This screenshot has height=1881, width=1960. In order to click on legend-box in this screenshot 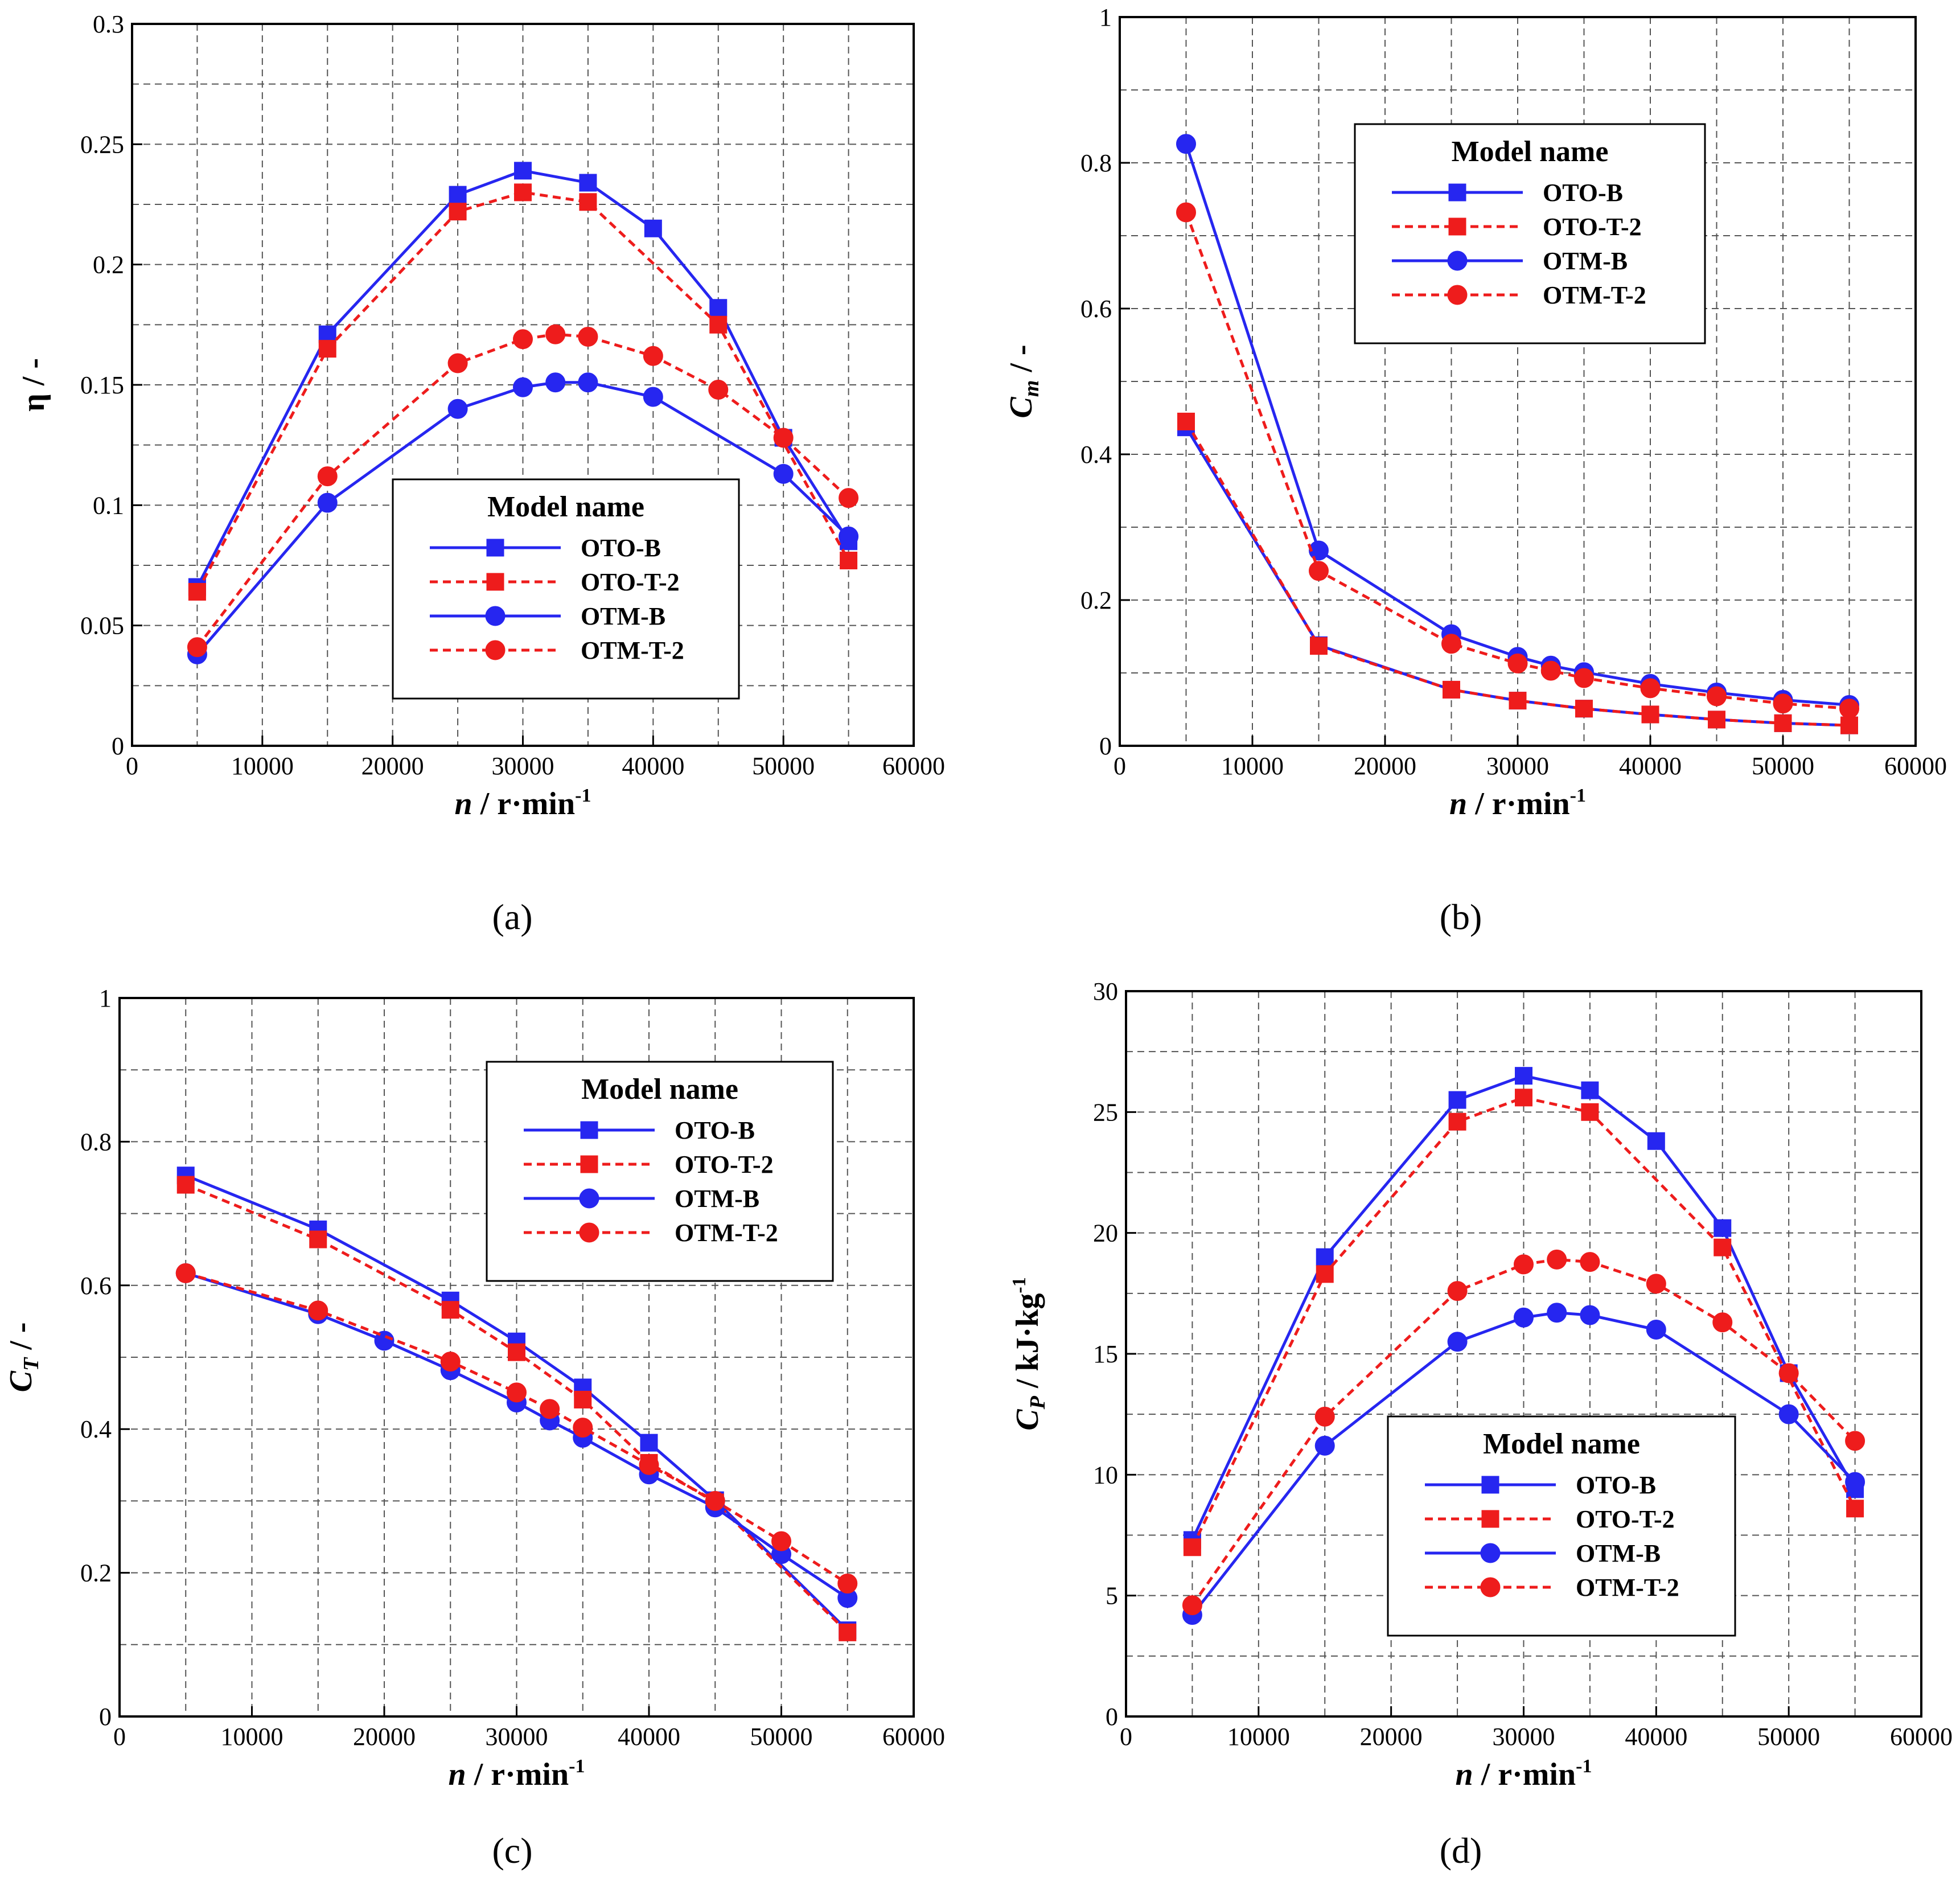, I will do `click(1561, 1526)`.